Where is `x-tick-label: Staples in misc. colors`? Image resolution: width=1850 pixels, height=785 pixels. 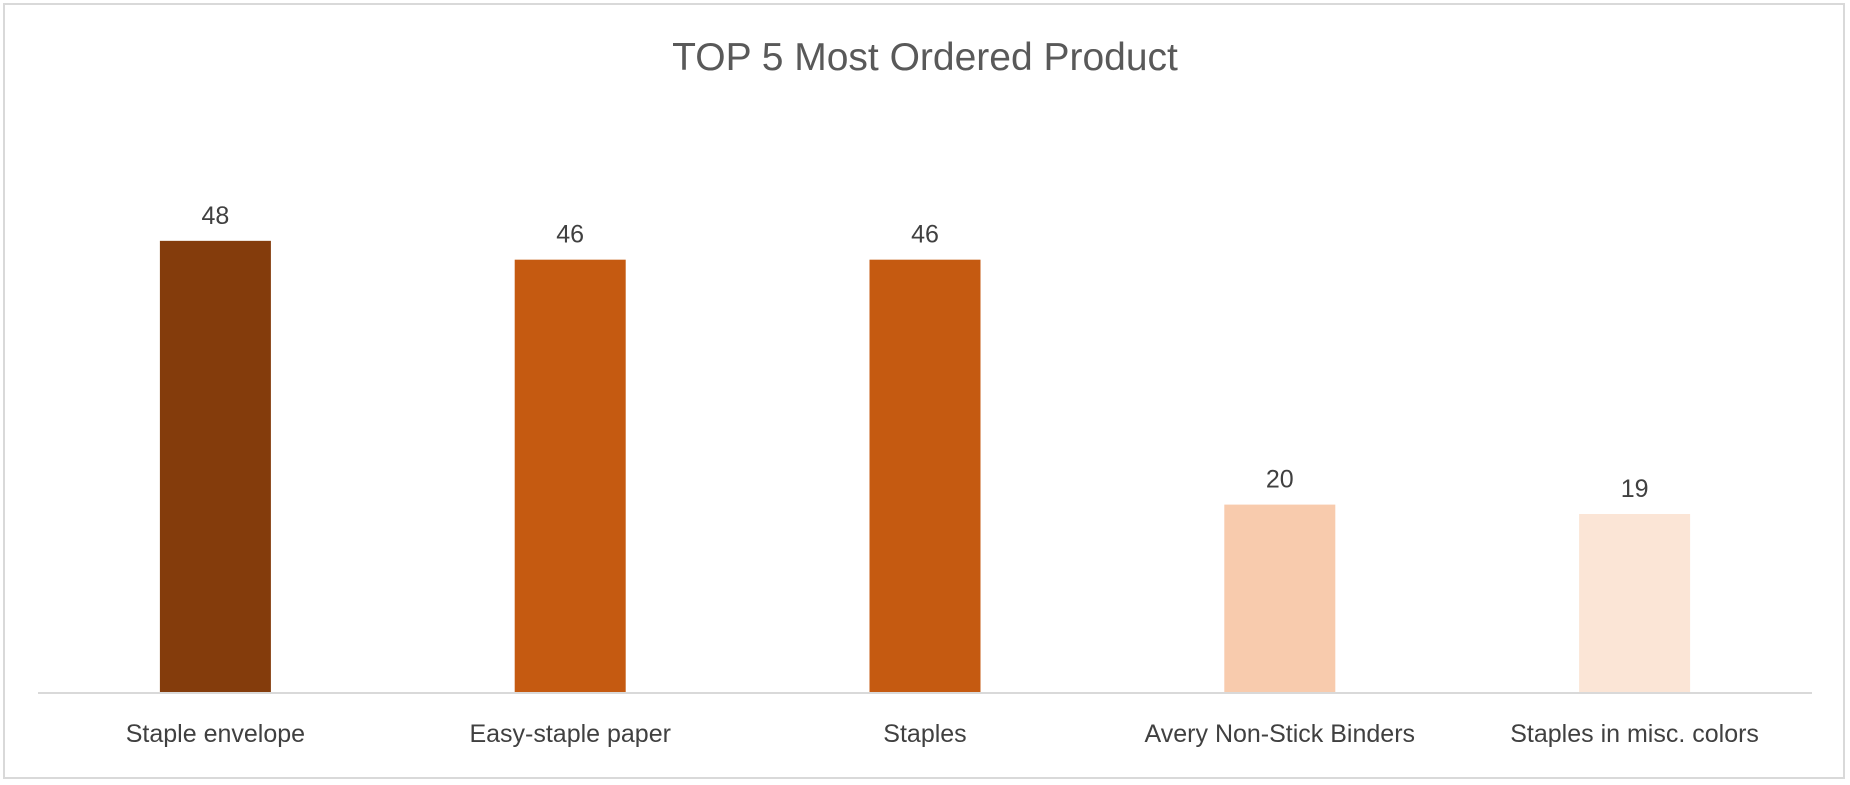 x-tick-label: Staples in misc. colors is located at coordinates (1634, 734).